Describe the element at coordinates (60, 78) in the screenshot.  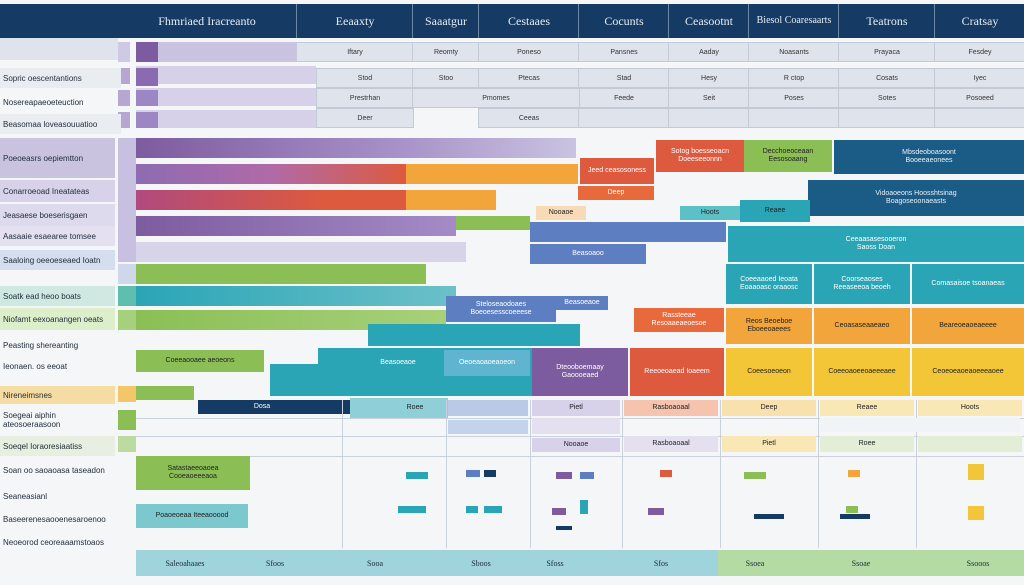
I see `row-label: Sopric oescentantions` at that location.